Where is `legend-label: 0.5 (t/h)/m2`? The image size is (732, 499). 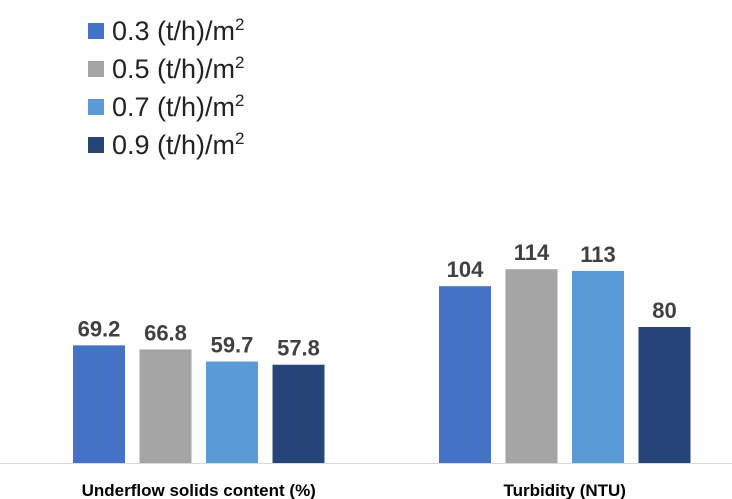
legend-label: 0.5 (t/h)/m2 is located at coordinates (178, 68).